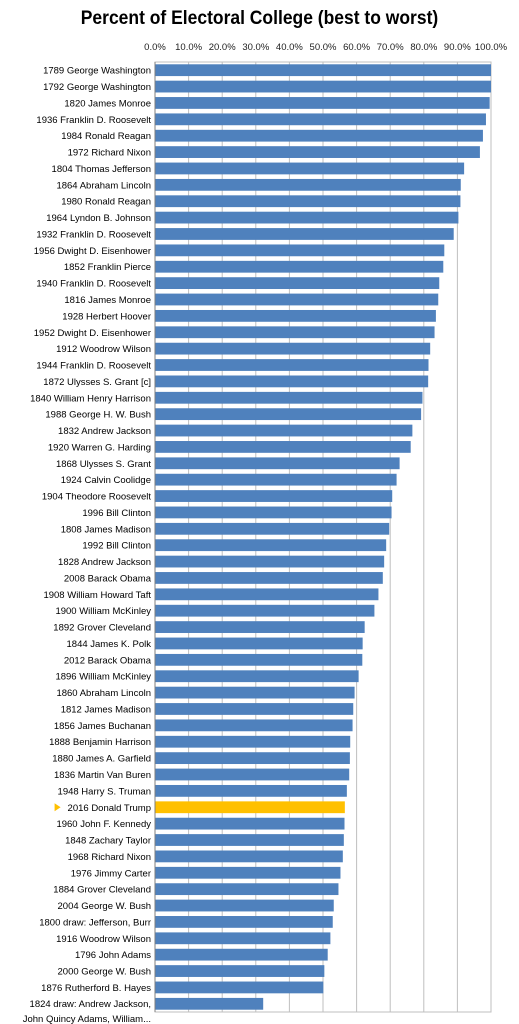  What do you see at coordinates (101, 169) in the screenshot?
I see `category-label: 1804 Thomas Jefferson` at bounding box center [101, 169].